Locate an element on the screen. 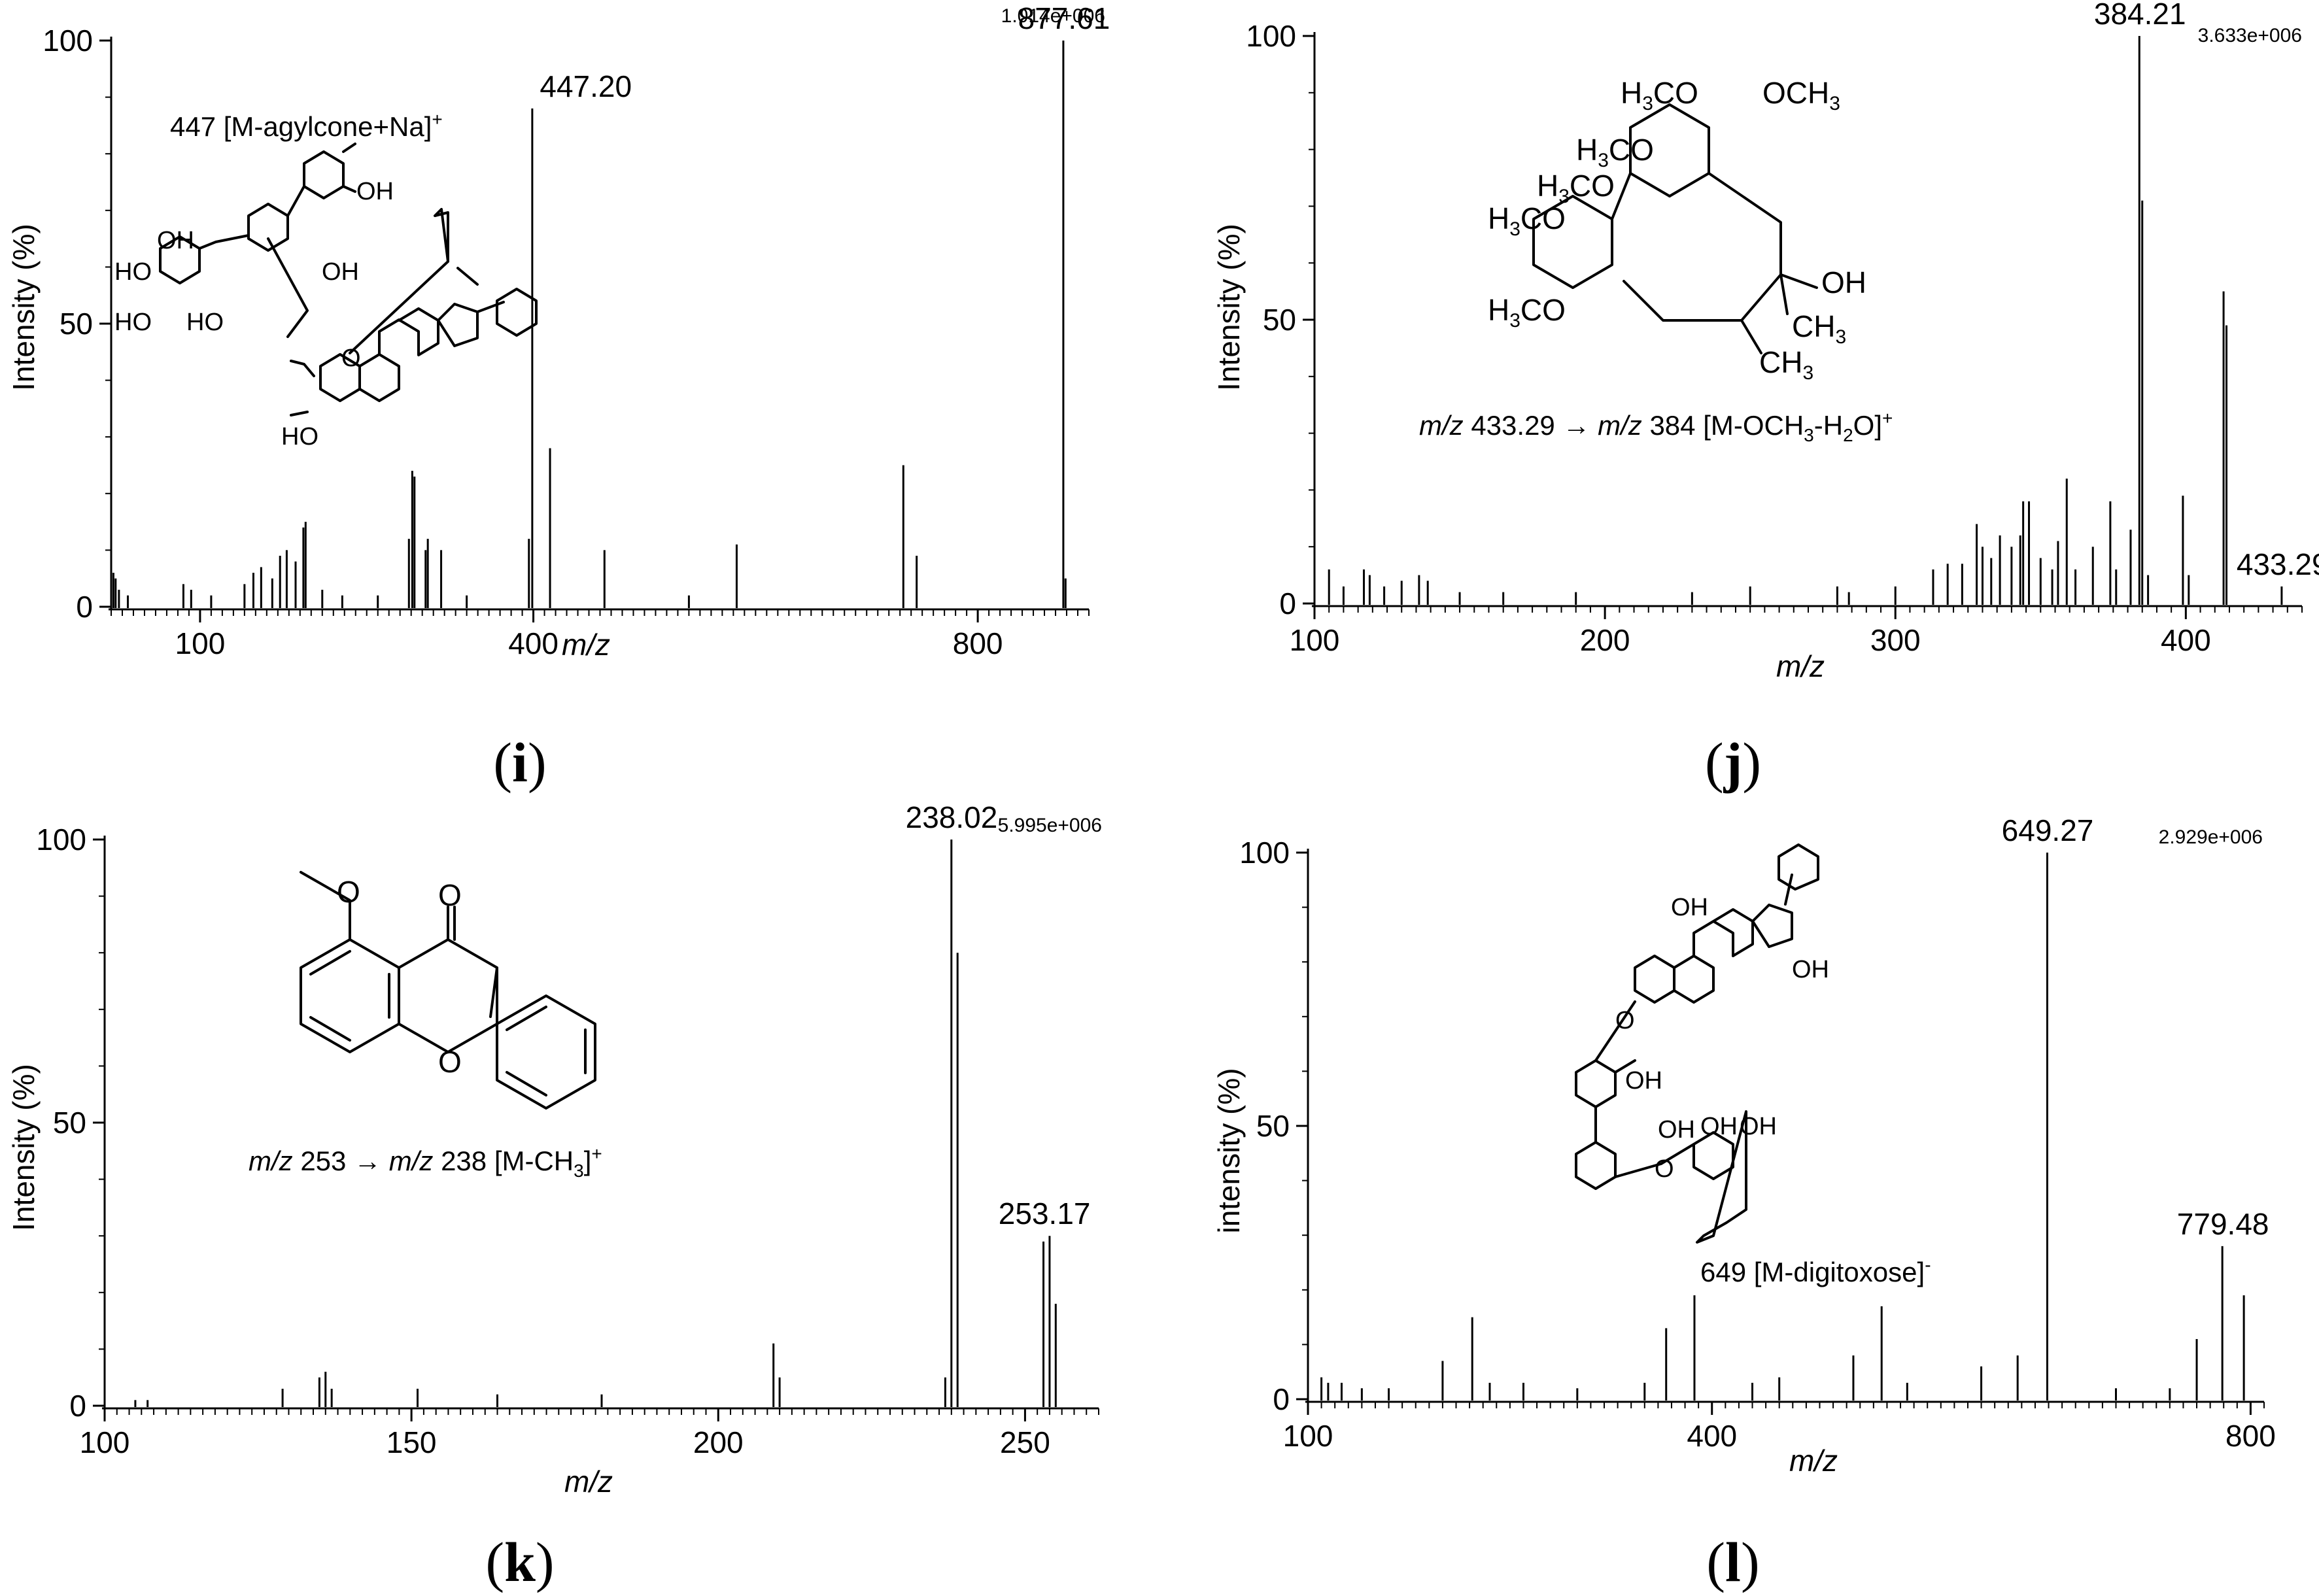  panel-l-x-tick-label: 800 is located at coordinates (2250, 1436).